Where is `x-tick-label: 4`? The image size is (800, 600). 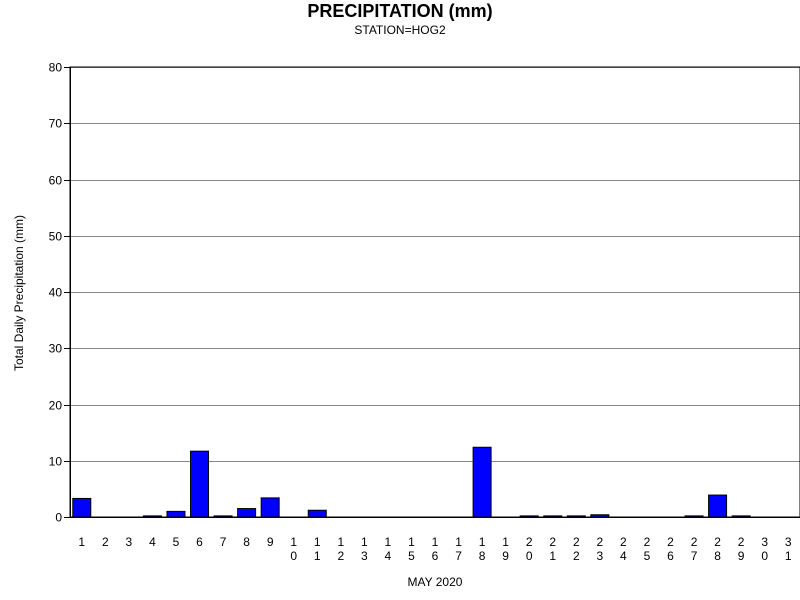 x-tick-label: 4 is located at coordinates (152, 542).